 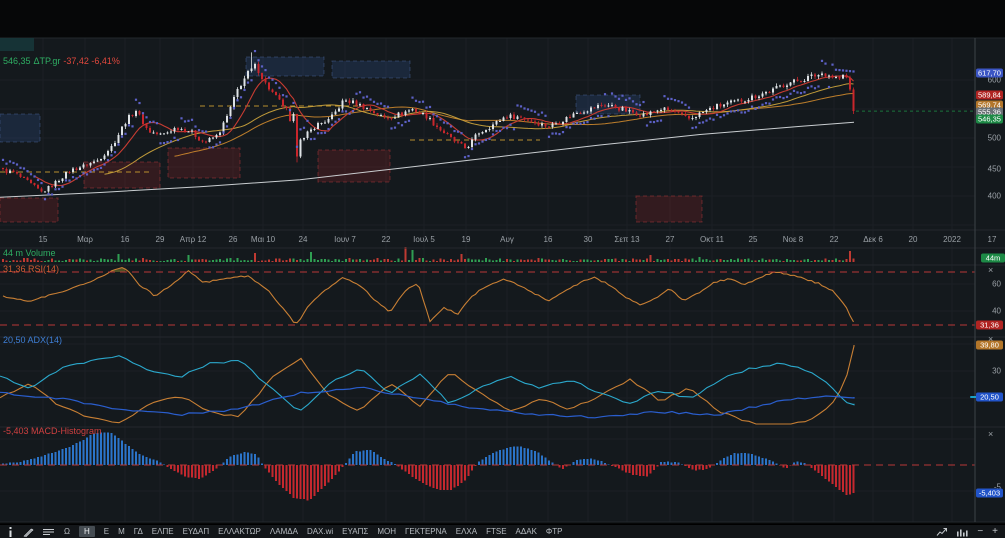 I want to click on timeframe-button-Η: Η, so click(x=86, y=531).